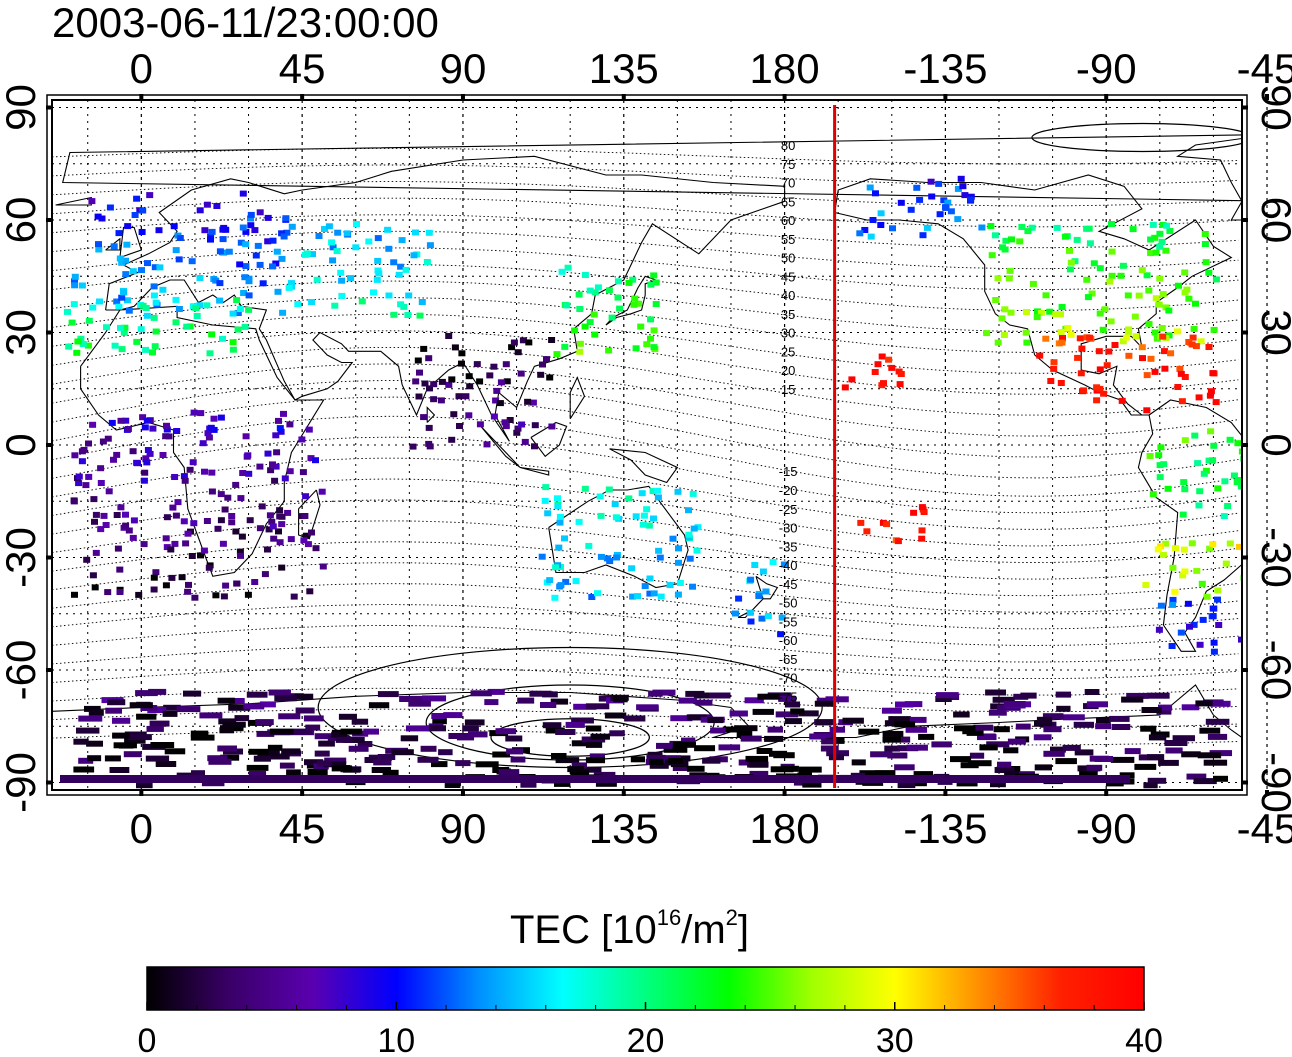 This screenshot has width=1292, height=1057. I want to click on lat-label-left: -90, so click(22, 782).